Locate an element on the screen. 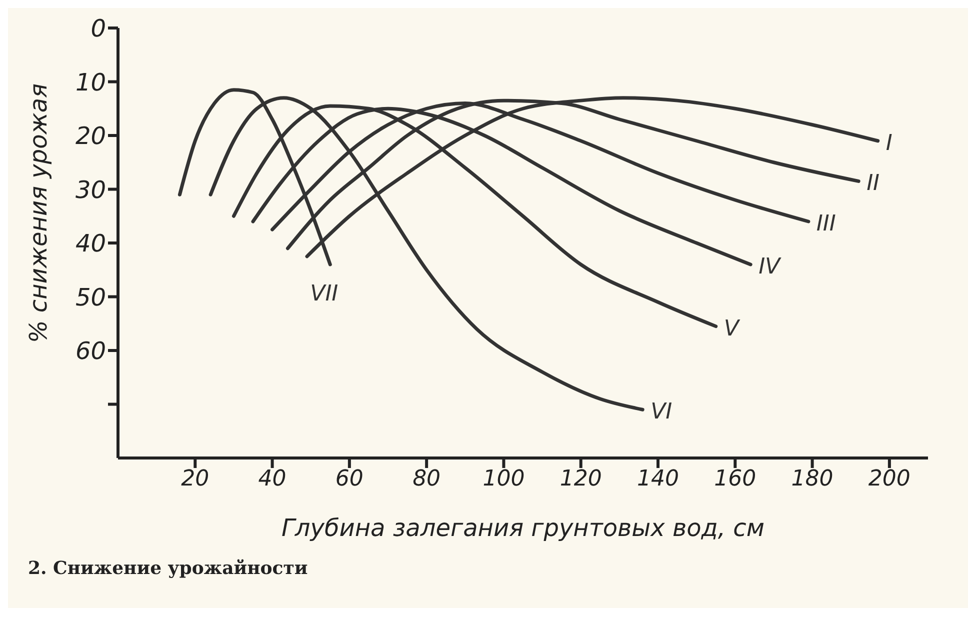 Image resolution: width=979 pixels, height=620 pixels. y-tick-label: 10 is located at coordinates (90, 82).